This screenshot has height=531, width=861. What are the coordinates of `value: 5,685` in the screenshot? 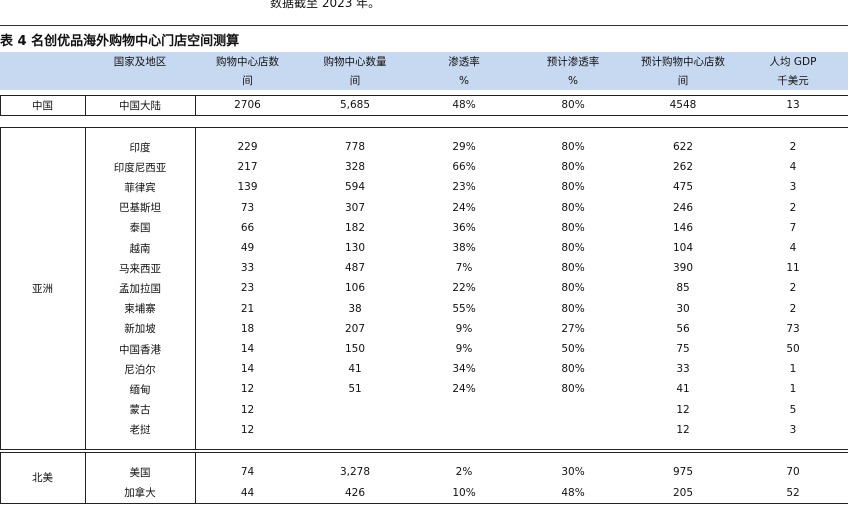 It's located at (355, 105).